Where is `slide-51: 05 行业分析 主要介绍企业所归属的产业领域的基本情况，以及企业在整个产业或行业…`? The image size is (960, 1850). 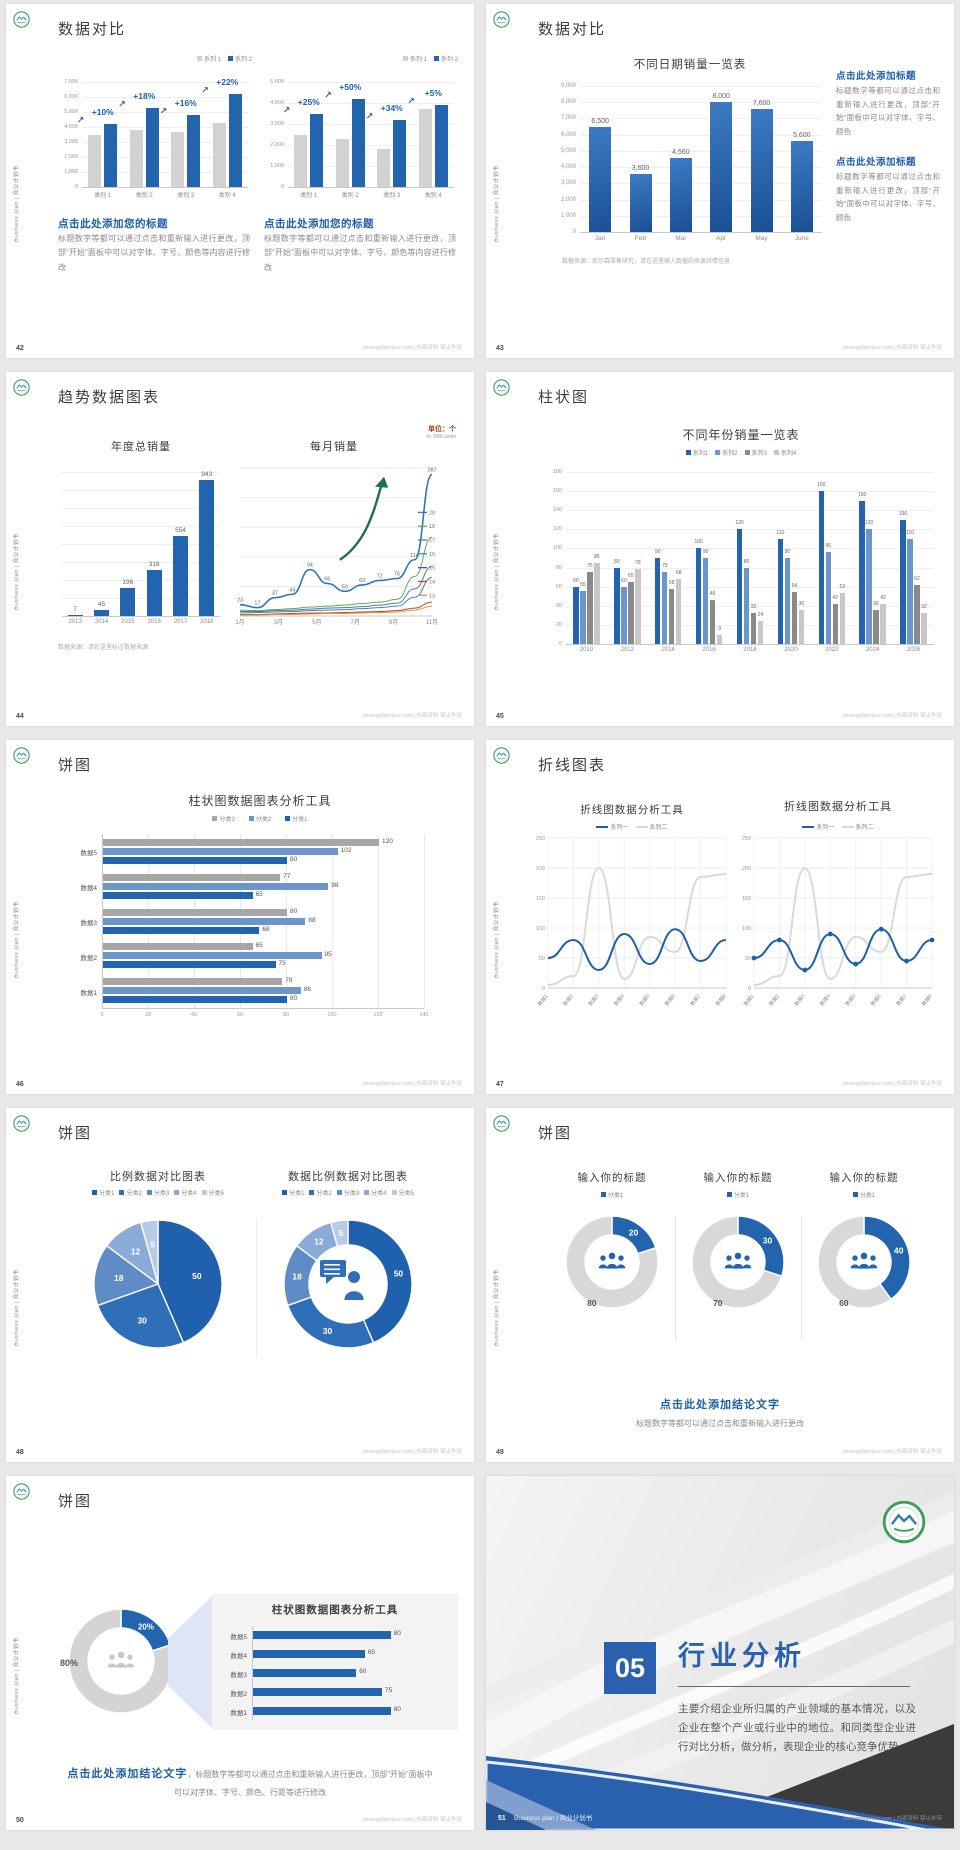 slide-51: 05 行业分析 主要介绍企业所归属的产业领域的基本情况，以及企业在整个产业或行业… is located at coordinates (720, 1653).